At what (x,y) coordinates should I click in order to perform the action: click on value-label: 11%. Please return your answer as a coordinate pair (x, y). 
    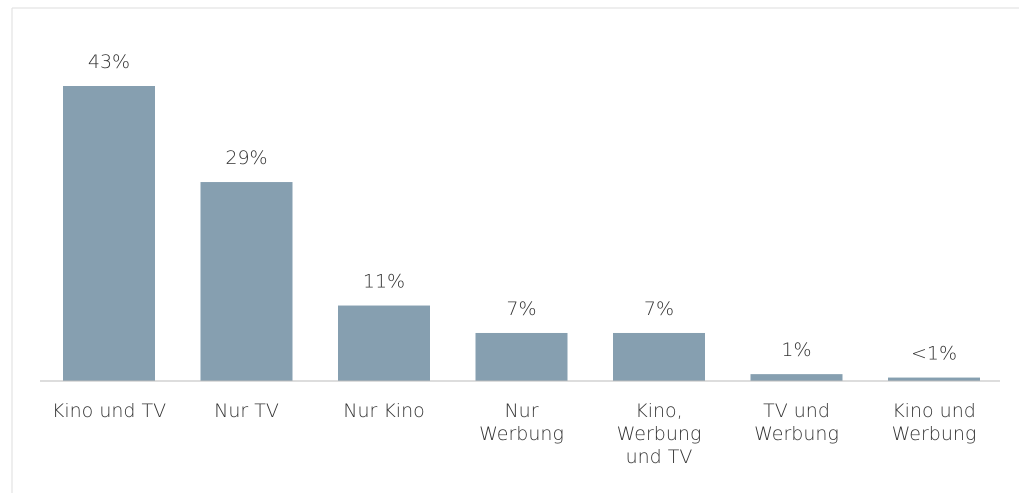
    Looking at the image, I should click on (384, 282).